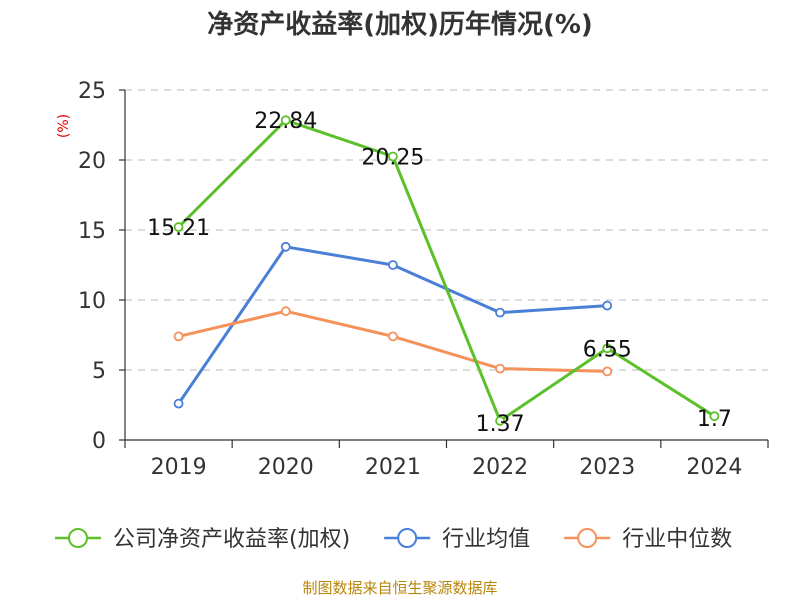 This screenshot has height=600, width=800. I want to click on data-label: 20.25, so click(392, 158).